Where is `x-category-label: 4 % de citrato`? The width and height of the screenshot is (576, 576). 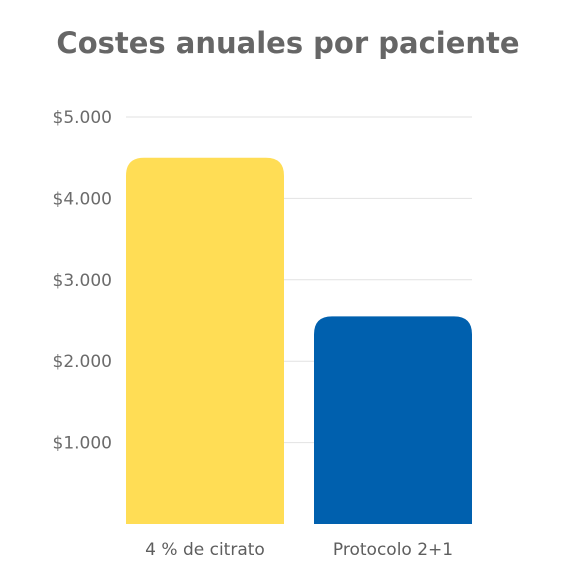 x-category-label: 4 % de citrato is located at coordinates (205, 550).